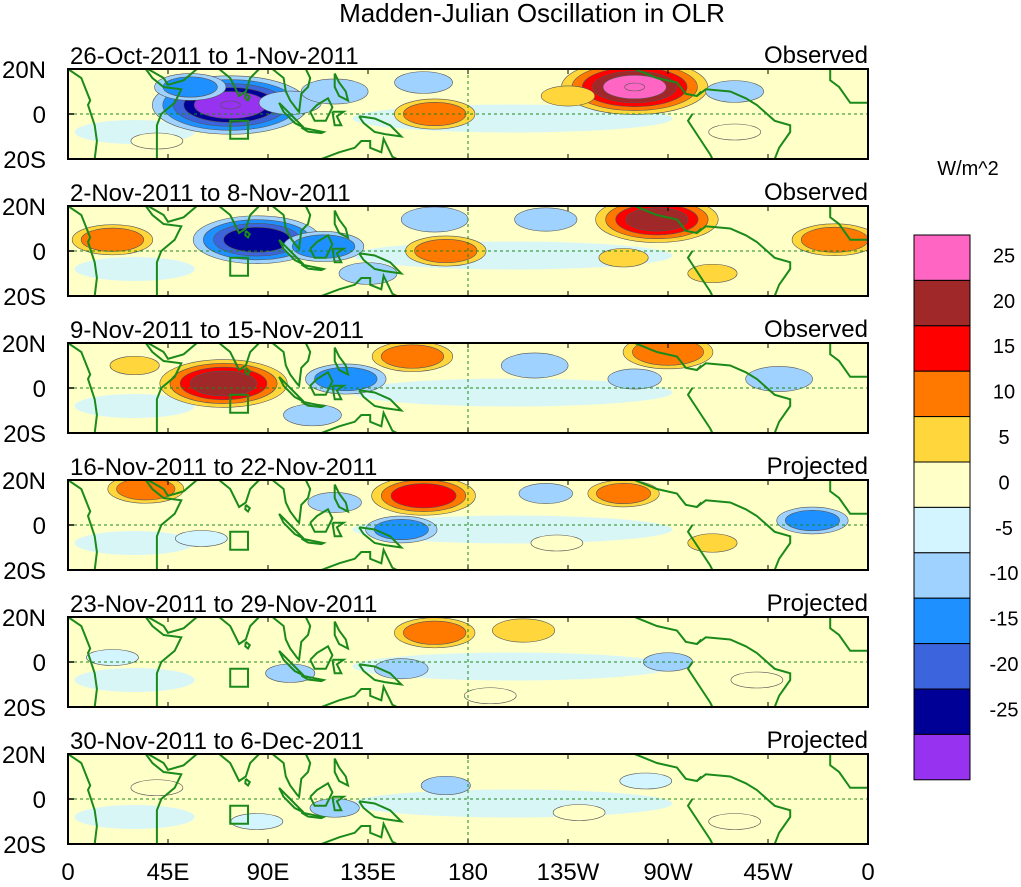  What do you see at coordinates (468, 872) in the screenshot?
I see `x-tick-label: 180` at bounding box center [468, 872].